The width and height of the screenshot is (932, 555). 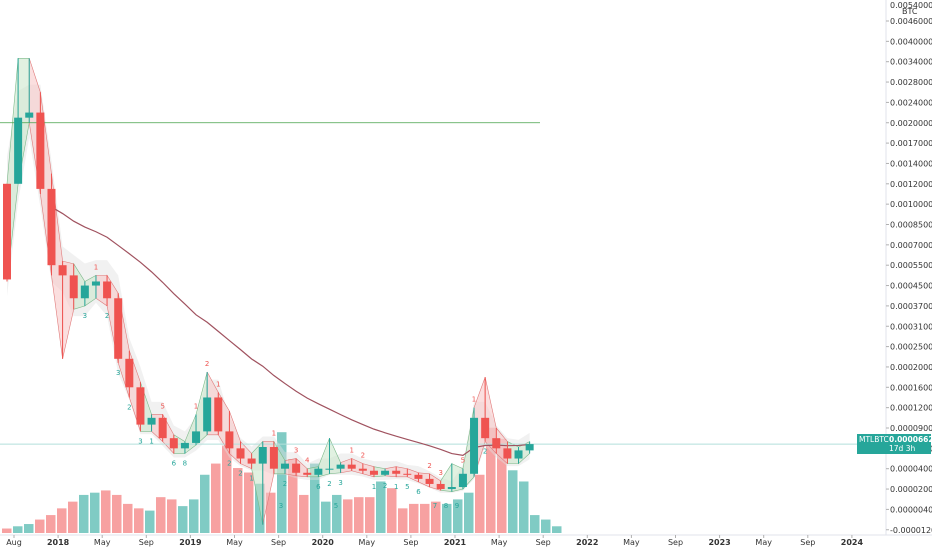 I want to click on td-count-label: 6, so click(x=318, y=487).